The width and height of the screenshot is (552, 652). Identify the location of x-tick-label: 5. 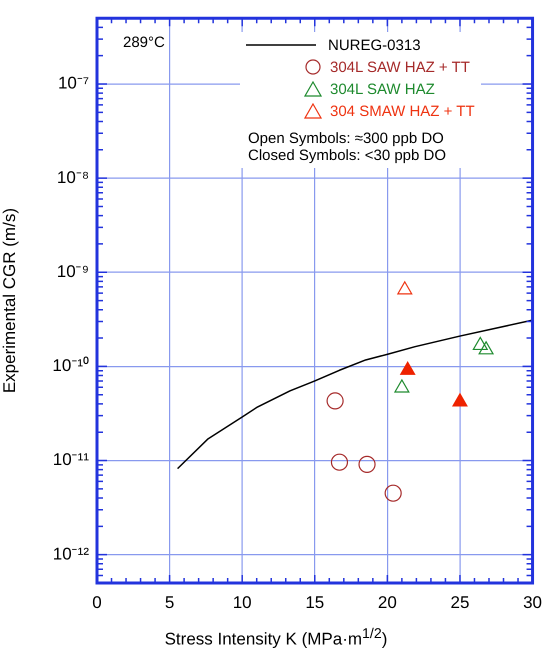
(169, 602).